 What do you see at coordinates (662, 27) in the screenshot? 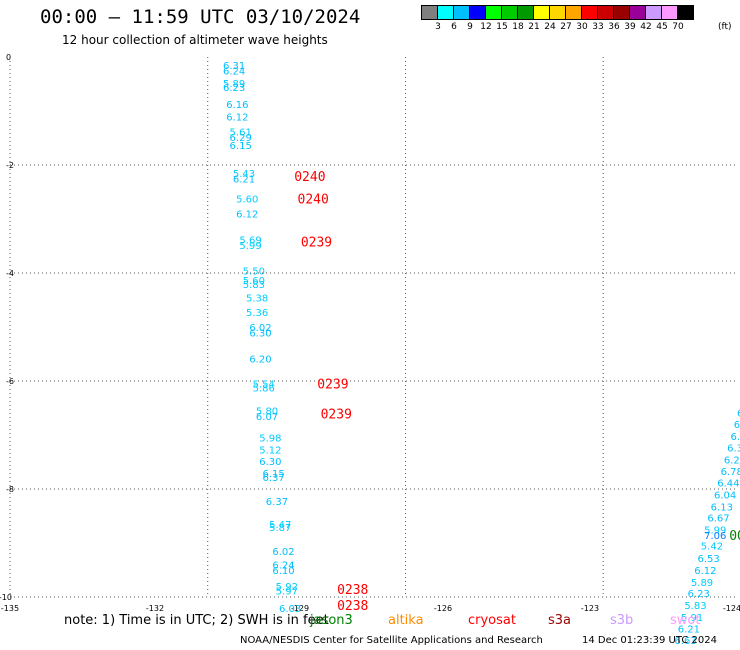
I see `colorbar-label: 45` at bounding box center [662, 27].